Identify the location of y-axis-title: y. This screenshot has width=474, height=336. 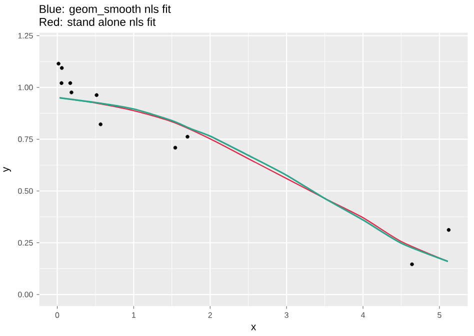
(7, 169).